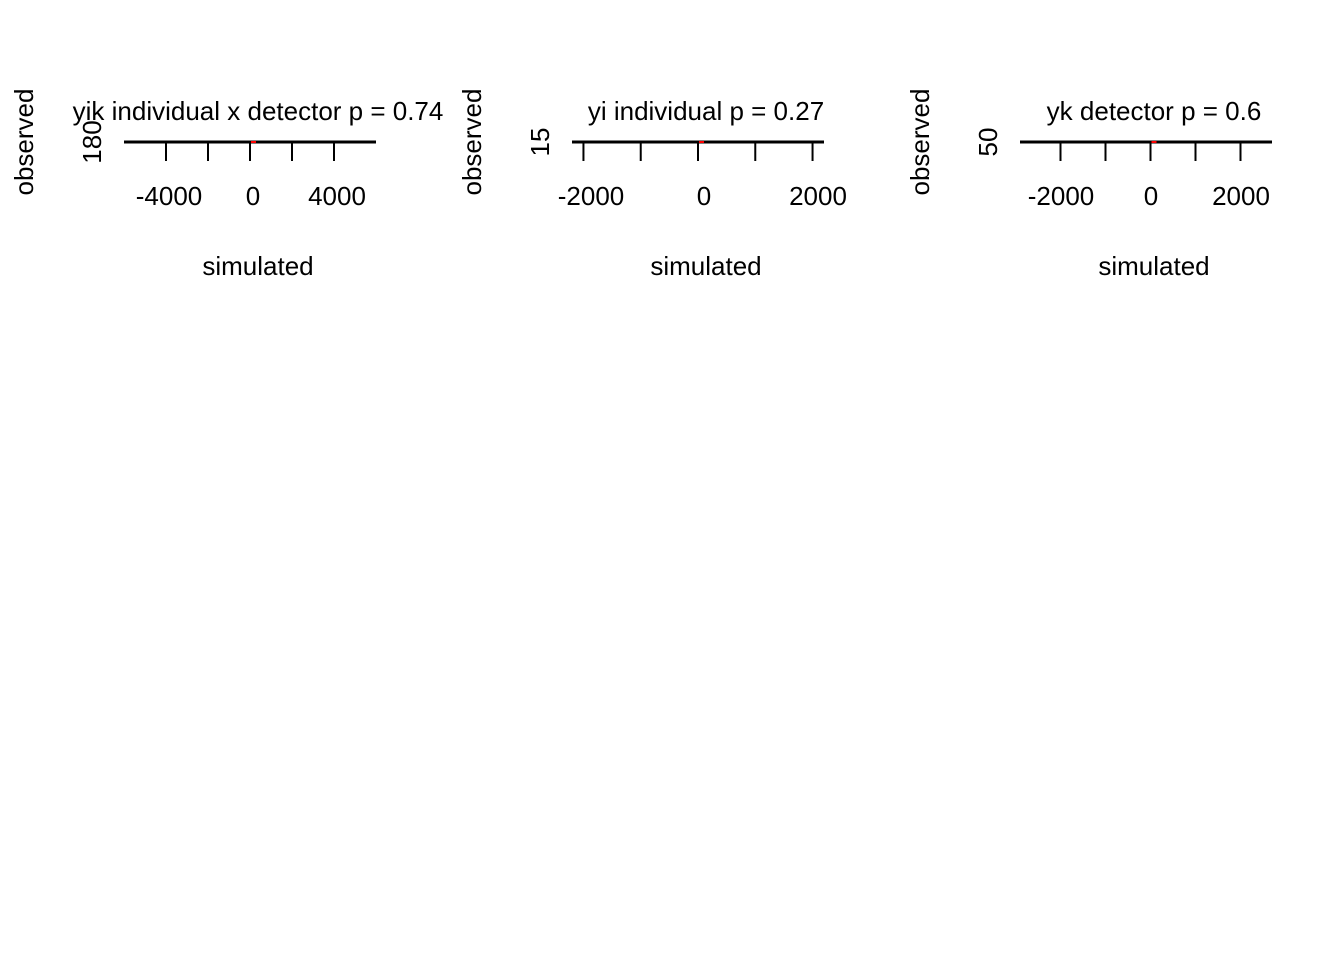 The image size is (1344, 960). Describe the element at coordinates (1150, 151) in the screenshot. I see `panel-3-x-ticks` at that location.